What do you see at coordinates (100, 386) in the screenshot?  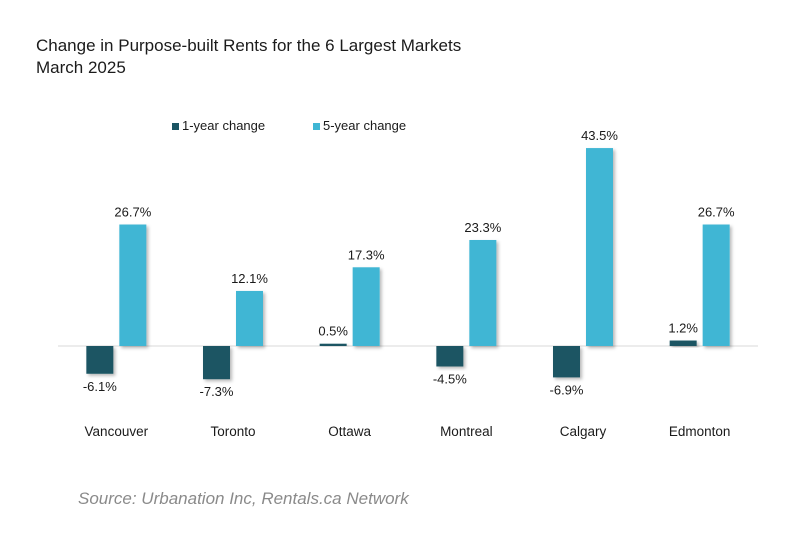 I see `data-label-1-year-vancouver: -6.1%` at bounding box center [100, 386].